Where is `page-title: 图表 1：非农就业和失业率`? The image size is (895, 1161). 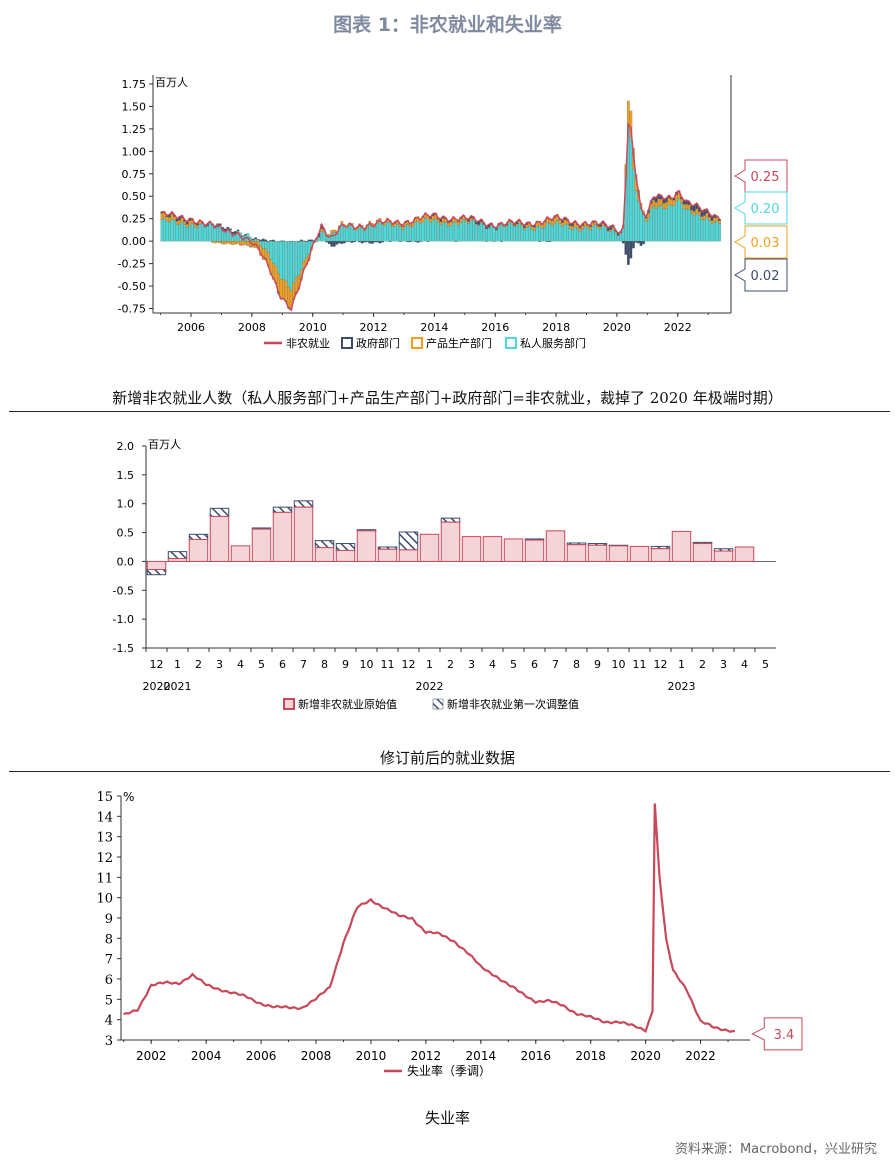
page-title: 图表 1：非农就业和失业率 is located at coordinates (447, 25).